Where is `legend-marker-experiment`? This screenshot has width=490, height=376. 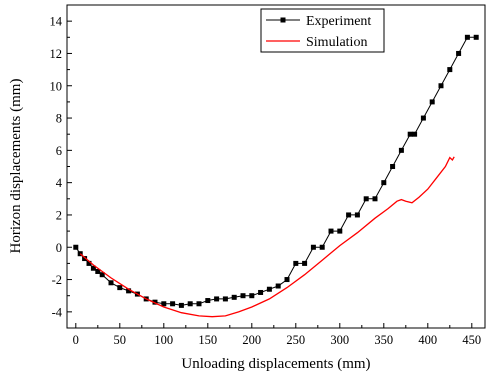
legend-marker-experiment is located at coordinates (283, 20).